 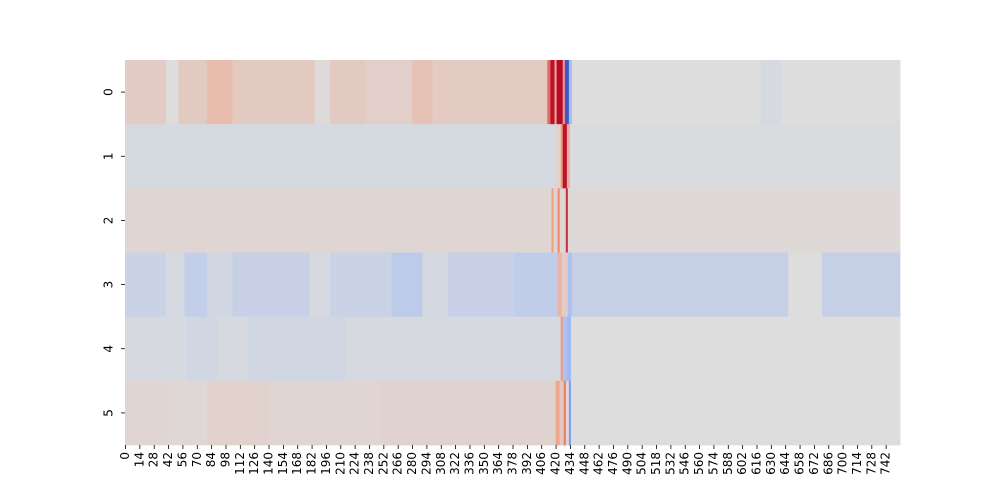 I want to click on x-tick-label: 714, so click(x=857, y=463).